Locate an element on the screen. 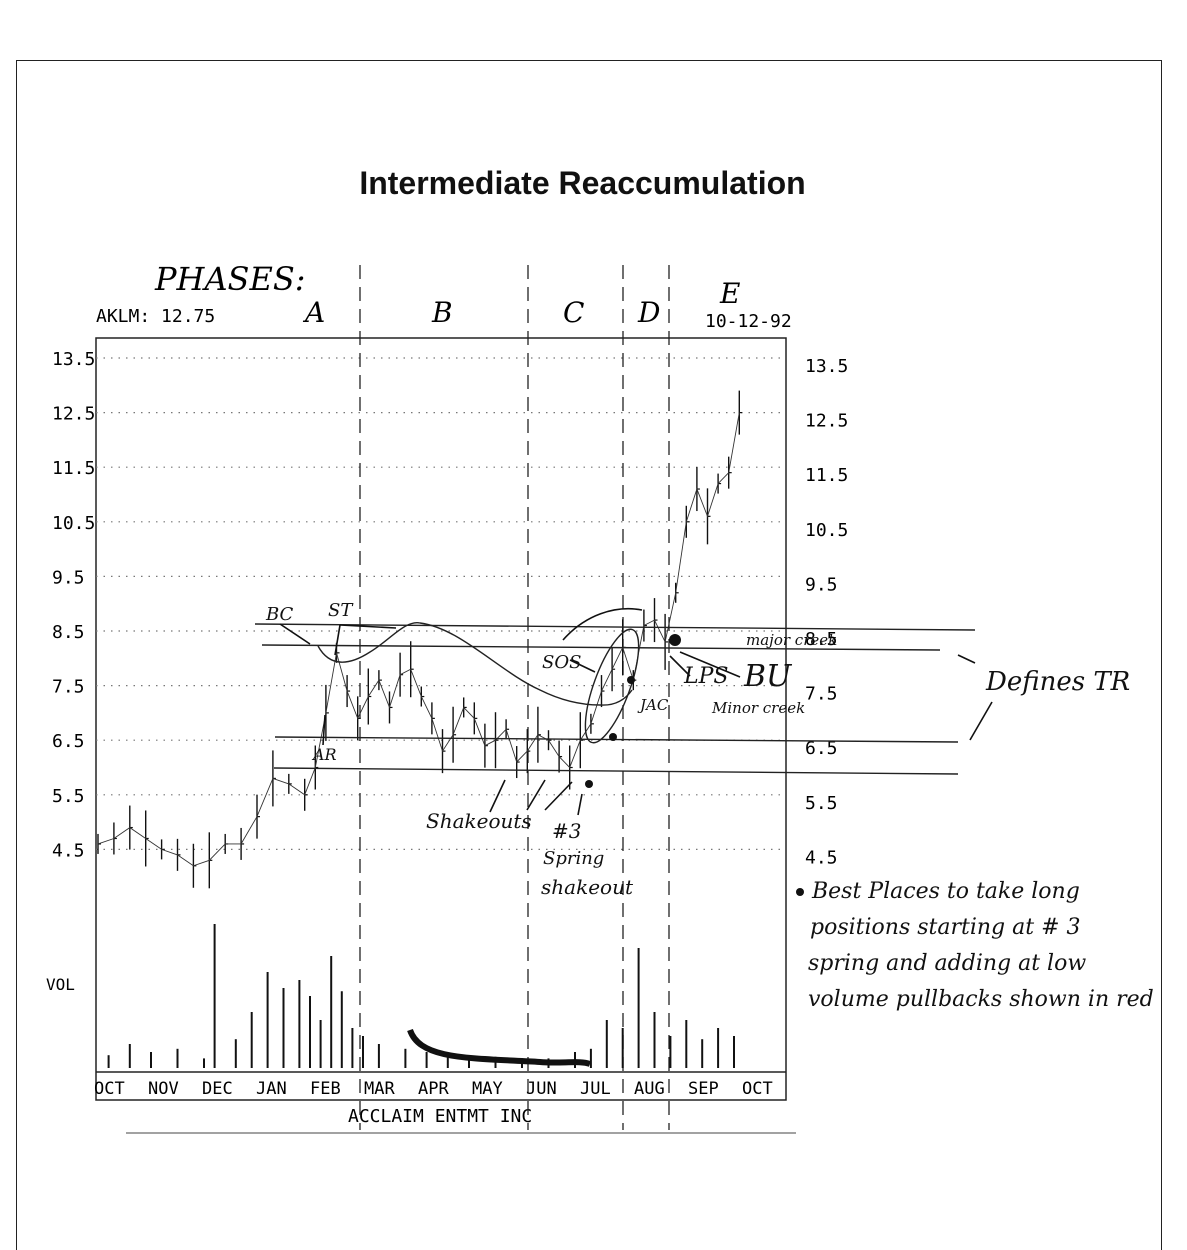 This screenshot has height=1250, width=1187. month-label-12: OCT is located at coordinates (757, 1089).